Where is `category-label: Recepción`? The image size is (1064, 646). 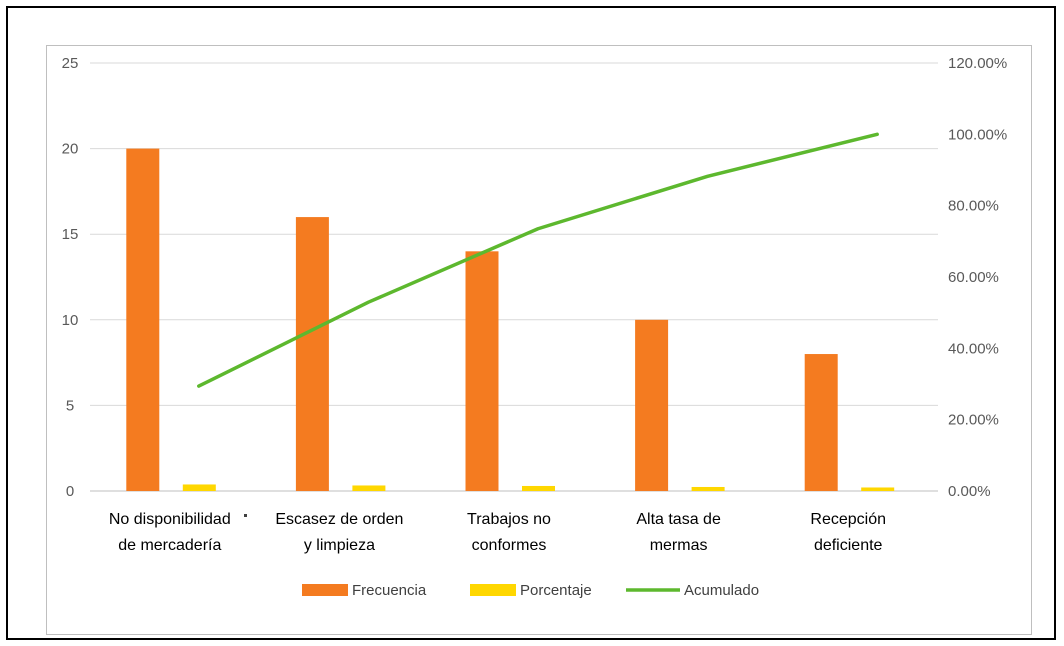
category-label: Recepción is located at coordinates (848, 519).